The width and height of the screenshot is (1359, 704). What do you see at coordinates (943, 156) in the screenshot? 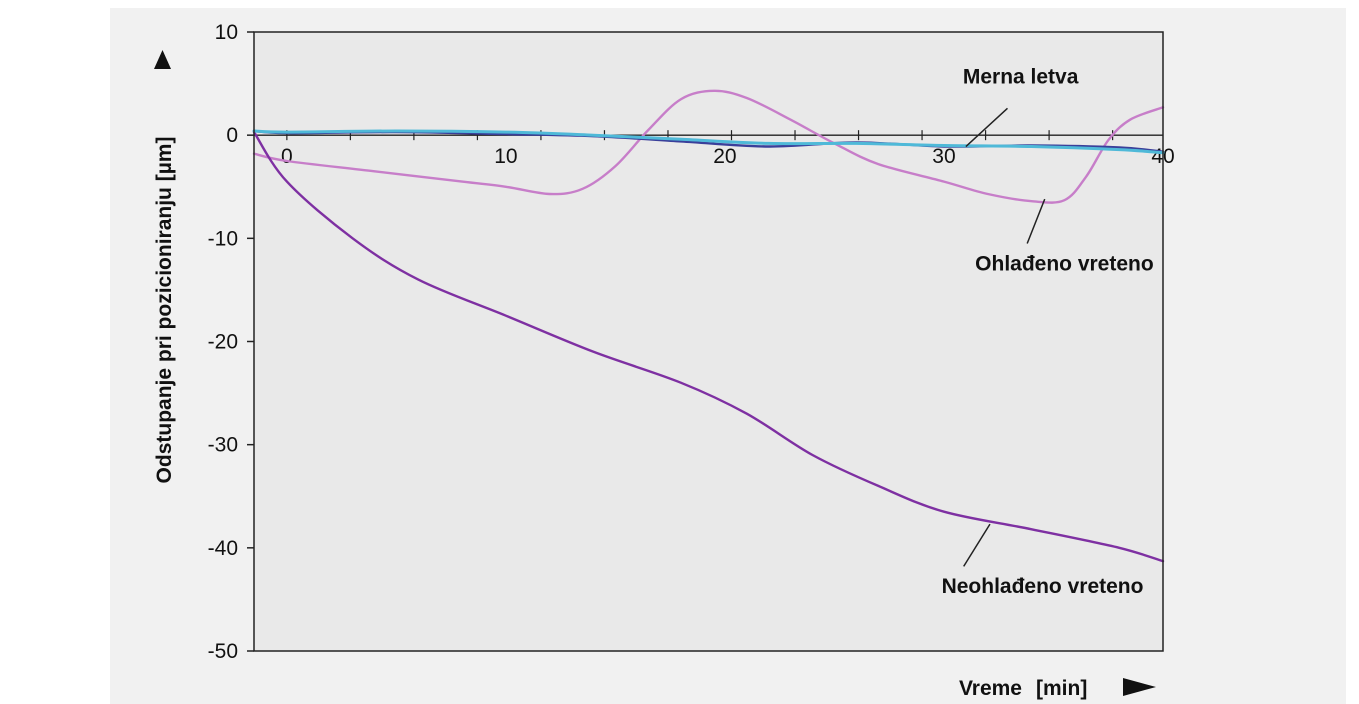
I see `x-tick-label: 30` at bounding box center [943, 156].